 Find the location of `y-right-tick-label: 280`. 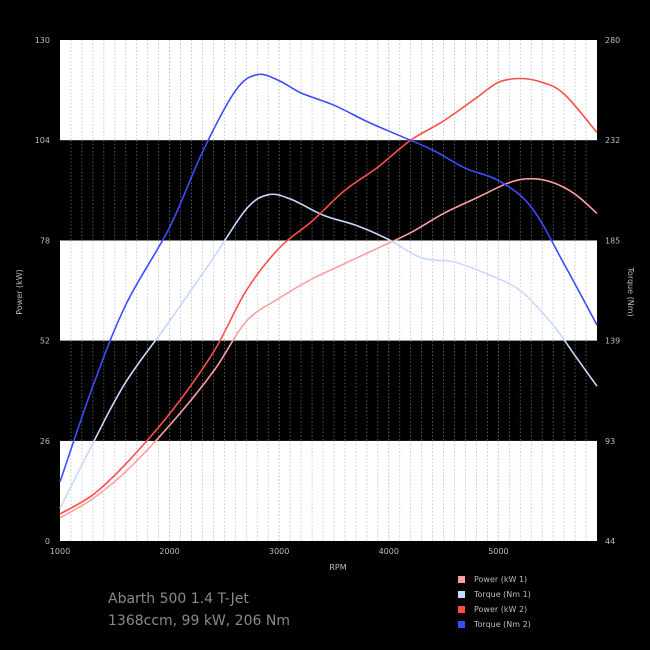

y-right-tick-label: 280 is located at coordinates (612, 40).